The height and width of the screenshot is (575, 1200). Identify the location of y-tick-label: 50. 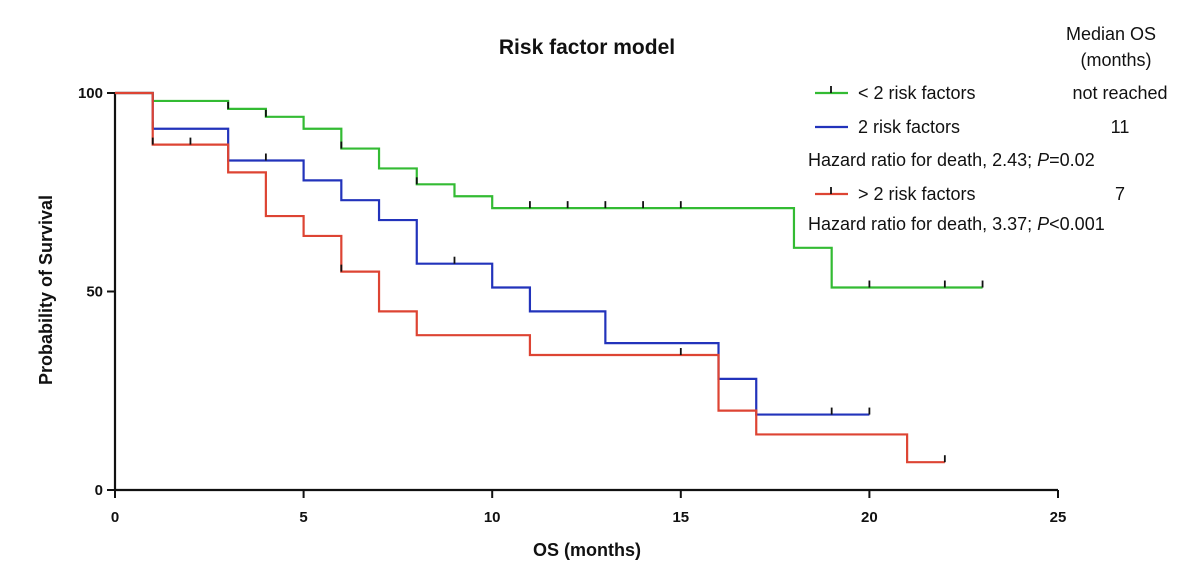
(94, 292).